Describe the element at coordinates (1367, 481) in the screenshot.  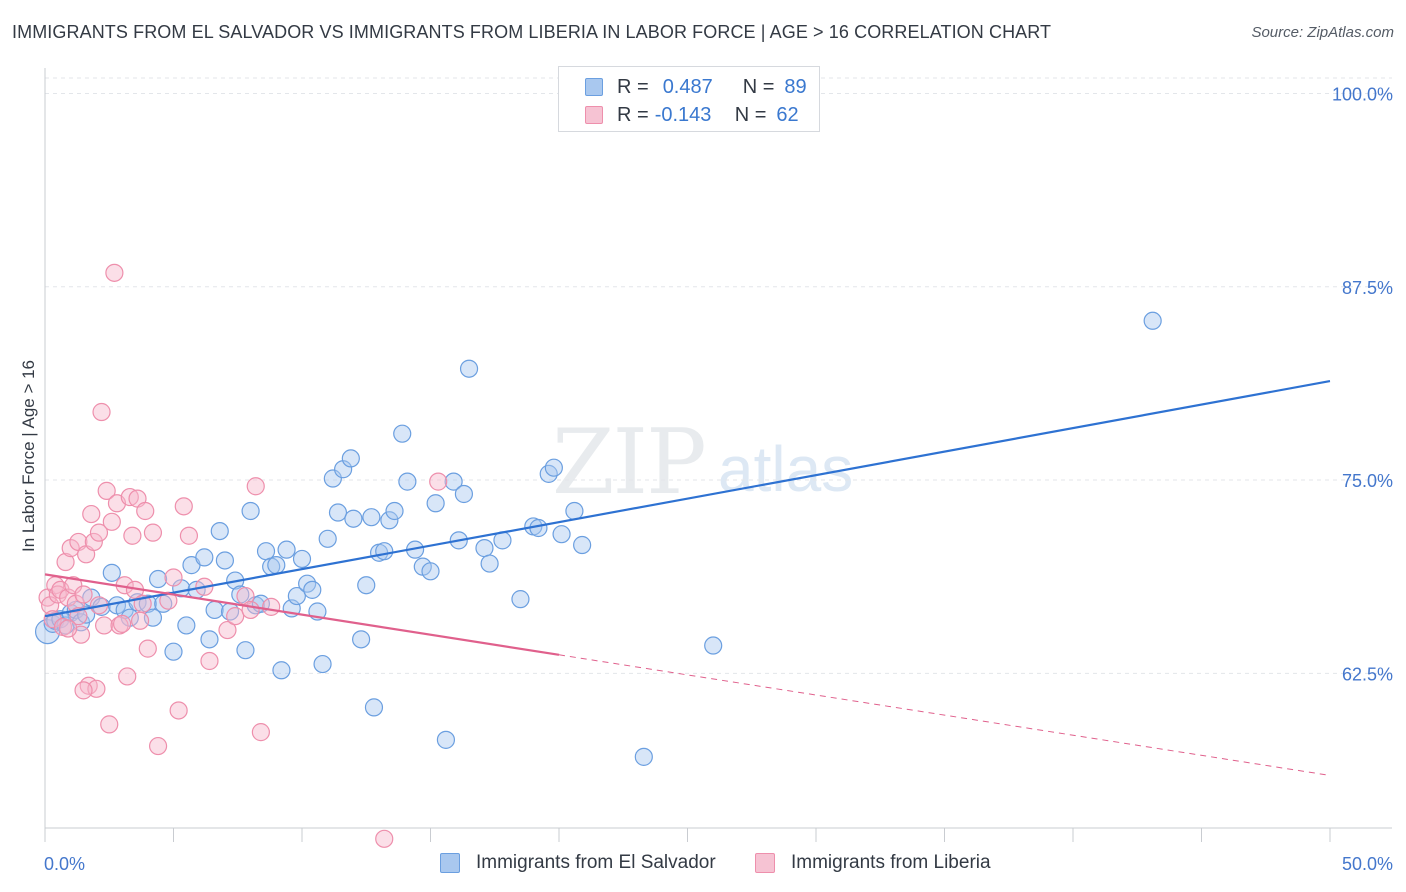
I see `y-tick-label: 75.0%` at that location.